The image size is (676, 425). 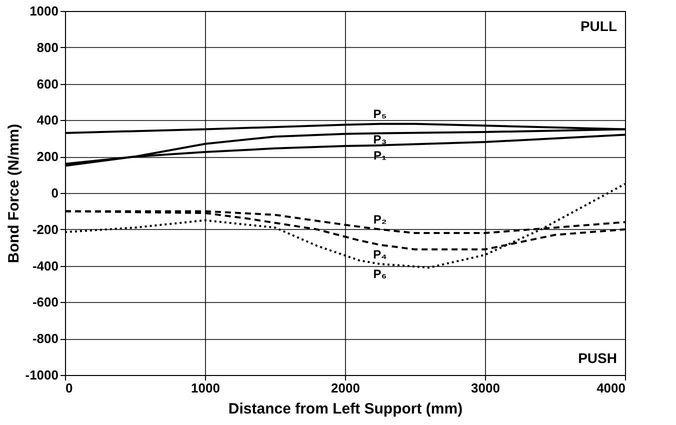 I want to click on annotation: PUSH, so click(x=597, y=358).